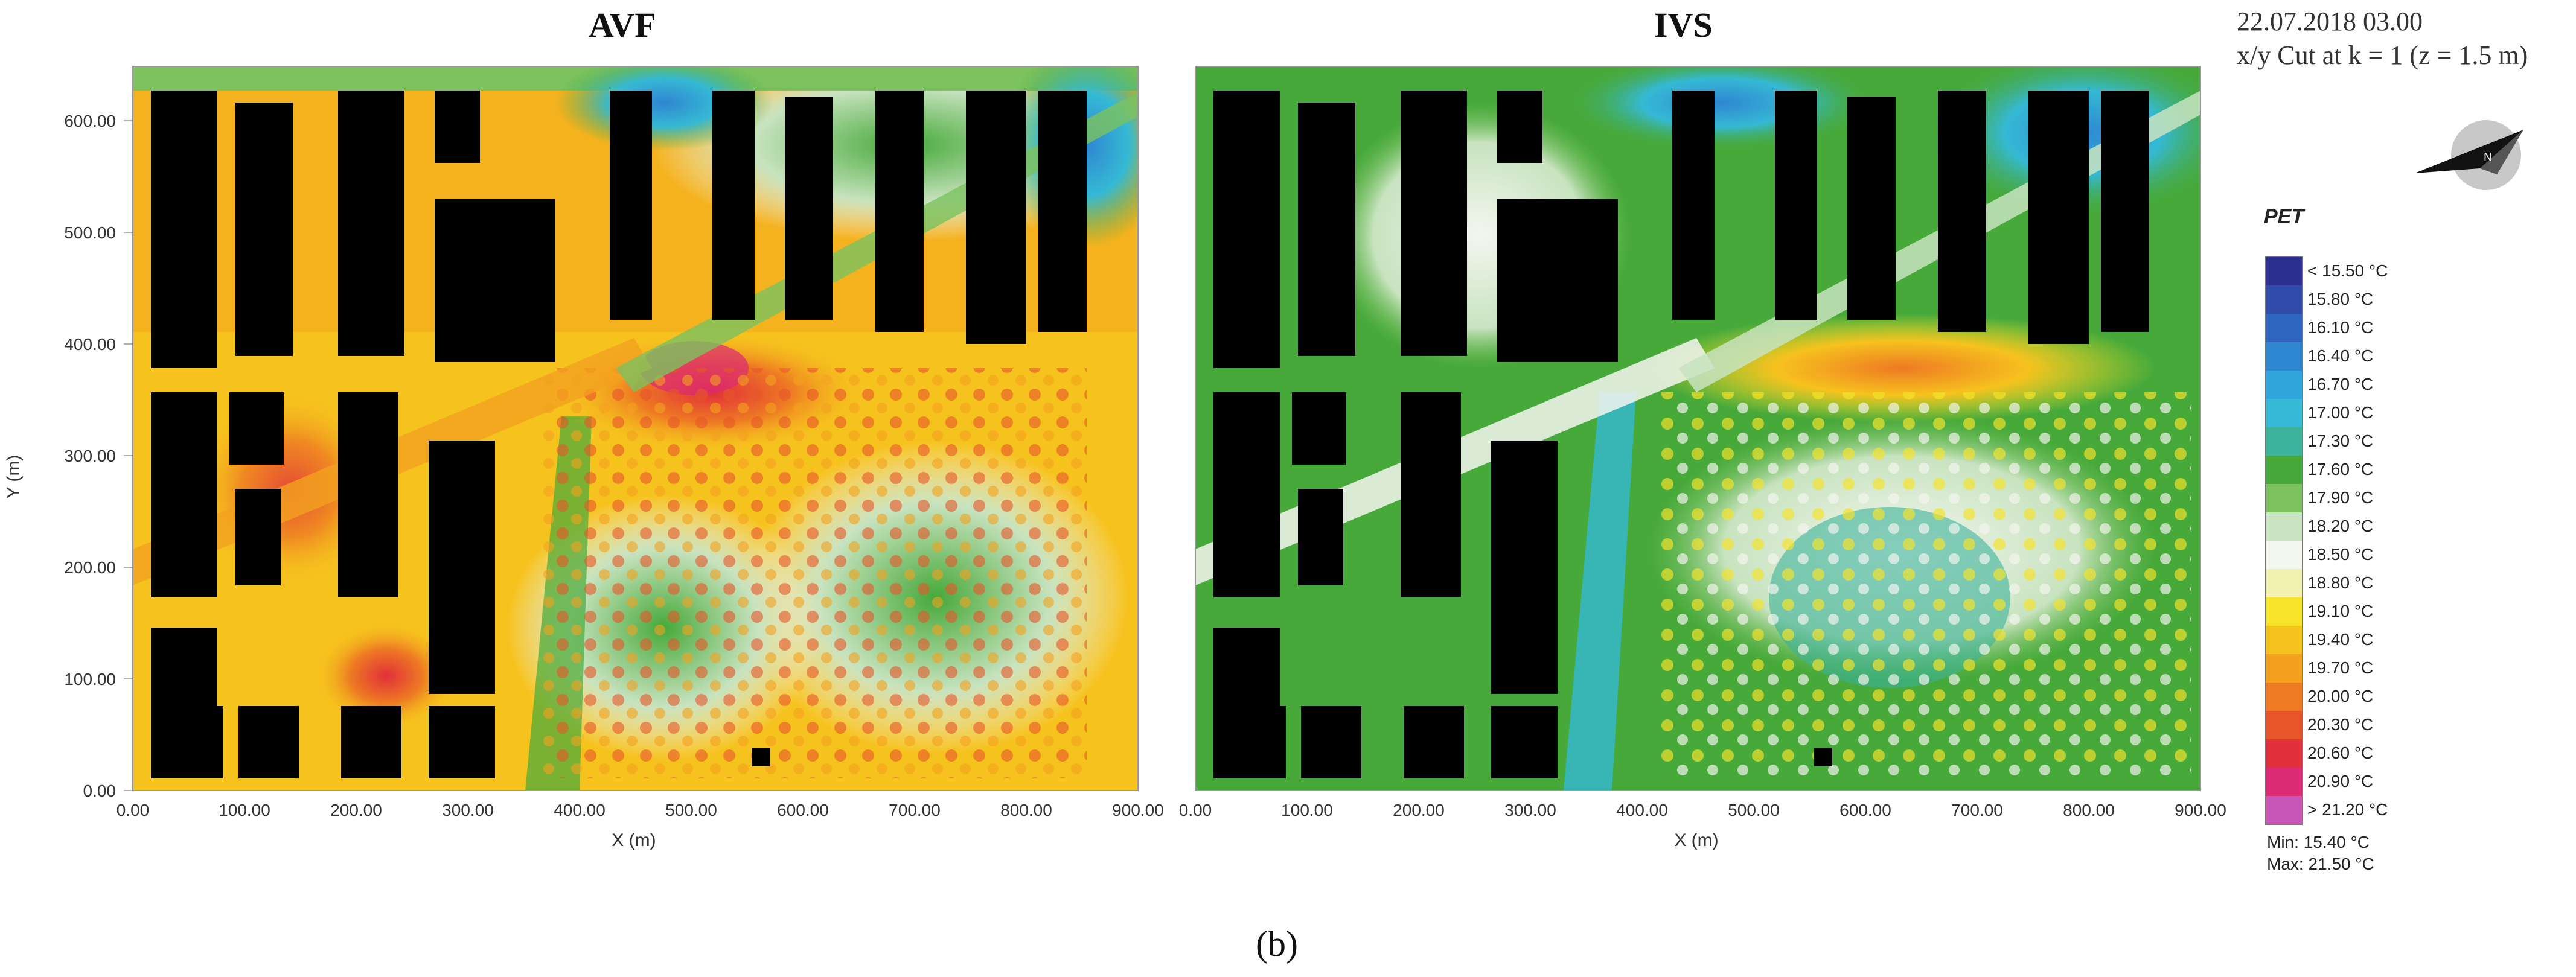 This screenshot has height=977, width=2576. Describe the element at coordinates (2341, 639) in the screenshot. I see `legend-entry-label: 19.40 °C` at that location.